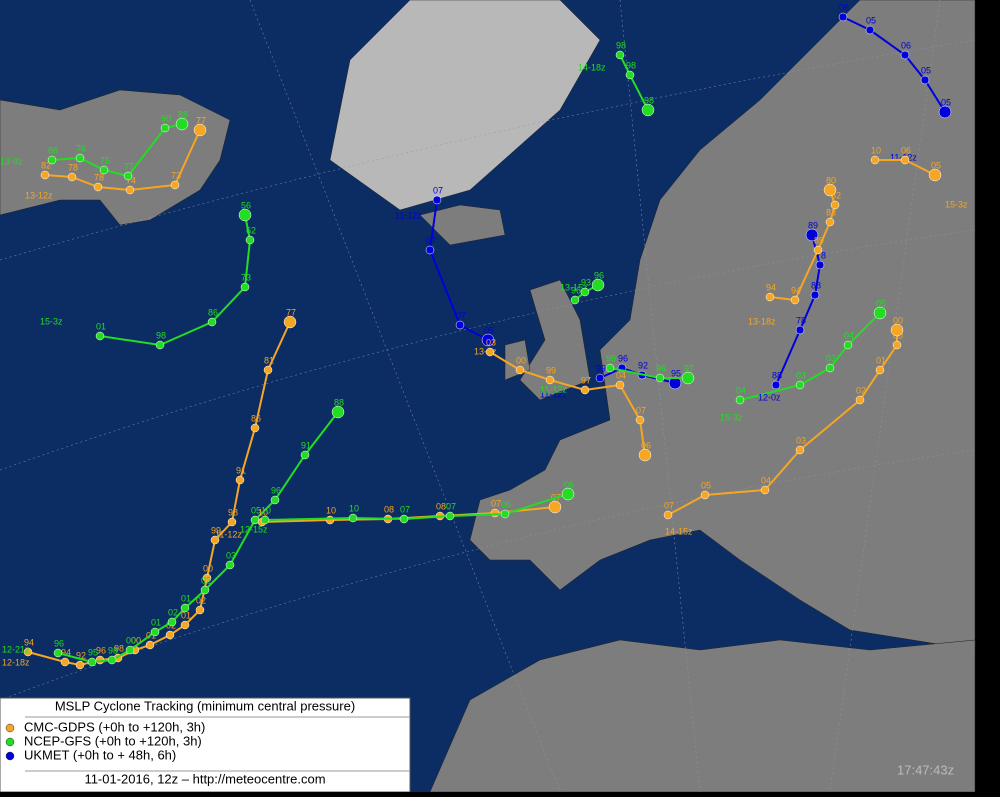 This screenshot has width=1000, height=797. Describe the element at coordinates (166, 118) in the screenshot. I see `pressure-label: 90` at that location.